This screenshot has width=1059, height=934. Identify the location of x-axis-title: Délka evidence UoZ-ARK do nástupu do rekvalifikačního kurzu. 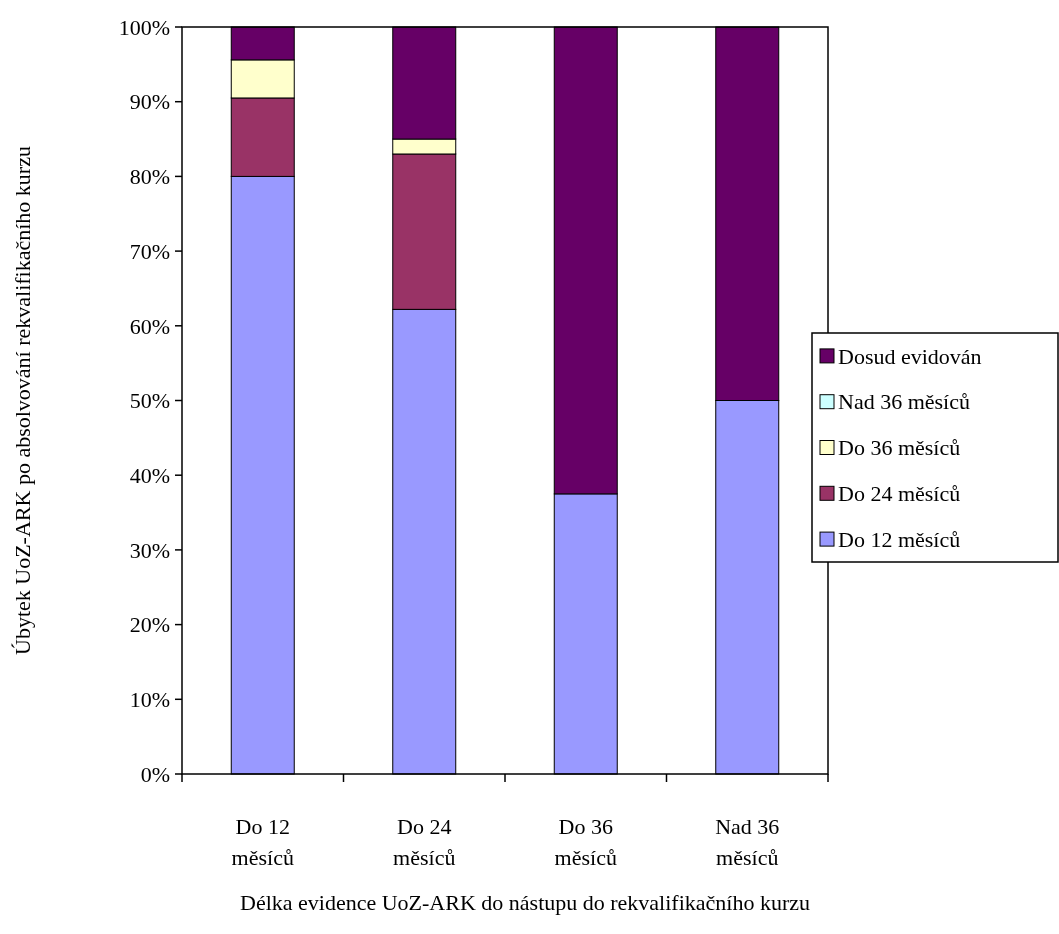
(525, 902).